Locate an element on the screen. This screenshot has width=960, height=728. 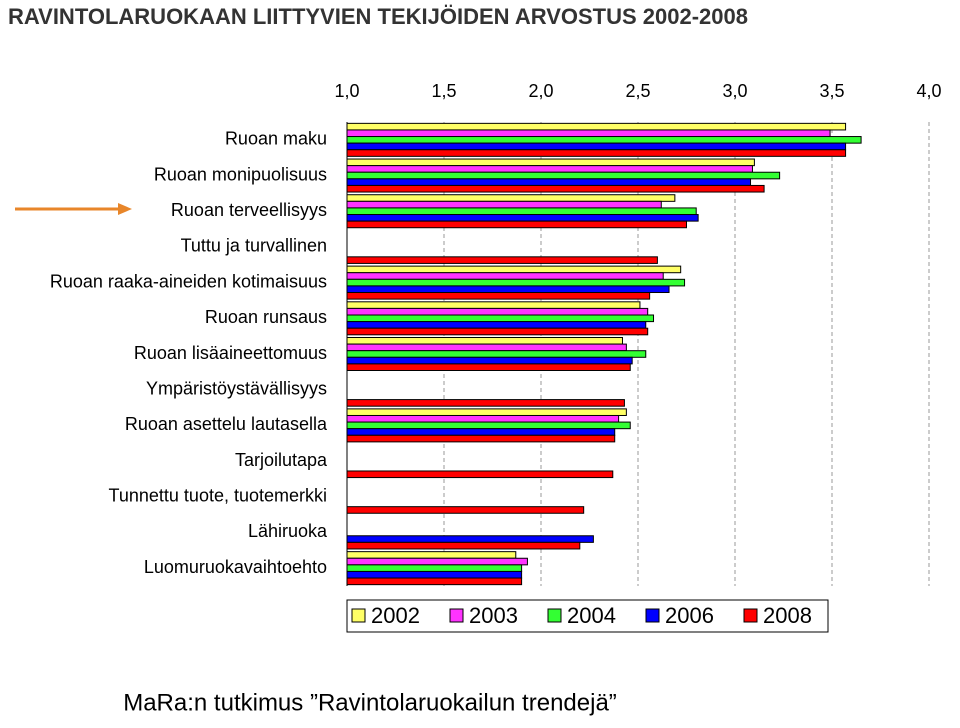
y-tick-label: Ympäristöystävällisyys is located at coordinates (236, 388).